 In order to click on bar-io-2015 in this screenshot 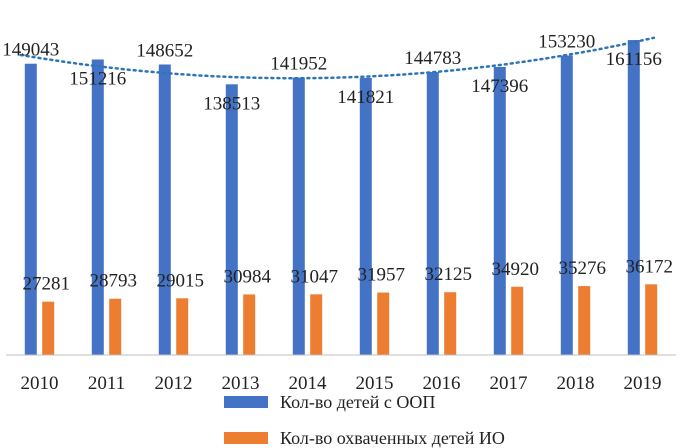, I will do `click(383, 323)`.